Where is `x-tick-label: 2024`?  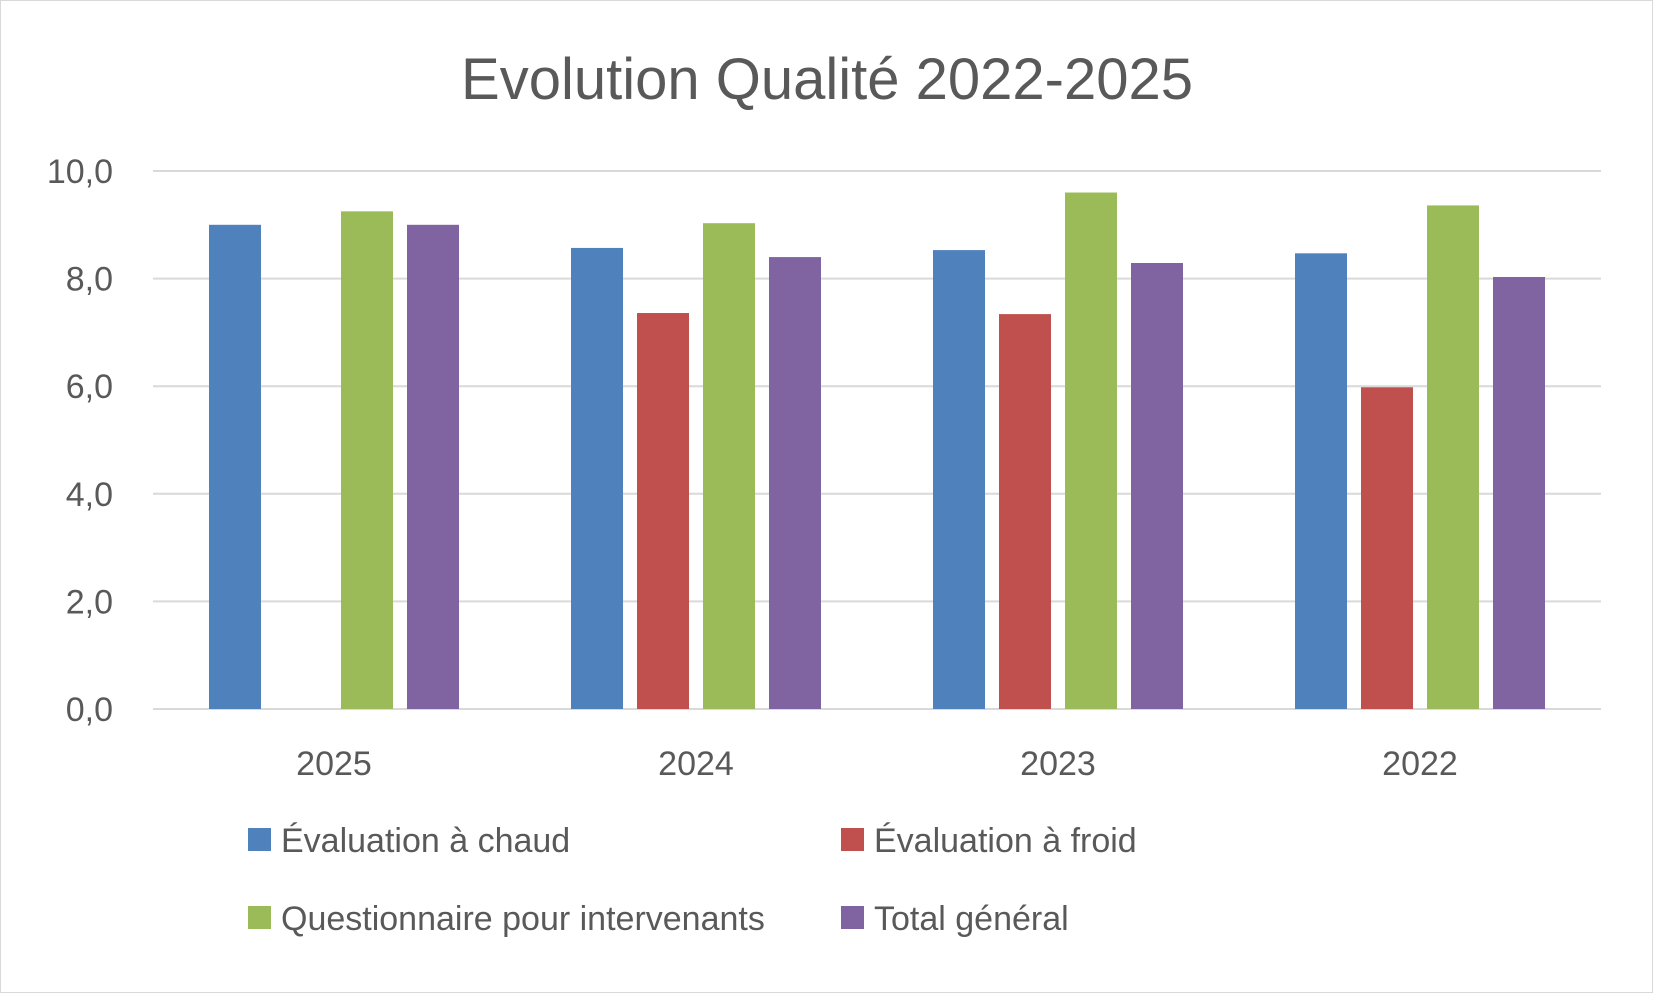
x-tick-label: 2024 is located at coordinates (696, 764).